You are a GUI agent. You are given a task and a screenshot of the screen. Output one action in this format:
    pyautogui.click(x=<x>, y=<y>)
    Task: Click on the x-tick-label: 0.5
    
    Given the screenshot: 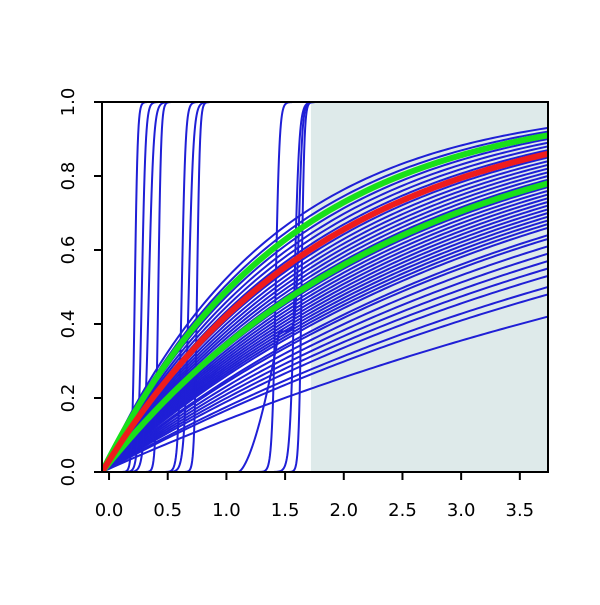 What is the action you would take?
    pyautogui.click(x=167, y=510)
    